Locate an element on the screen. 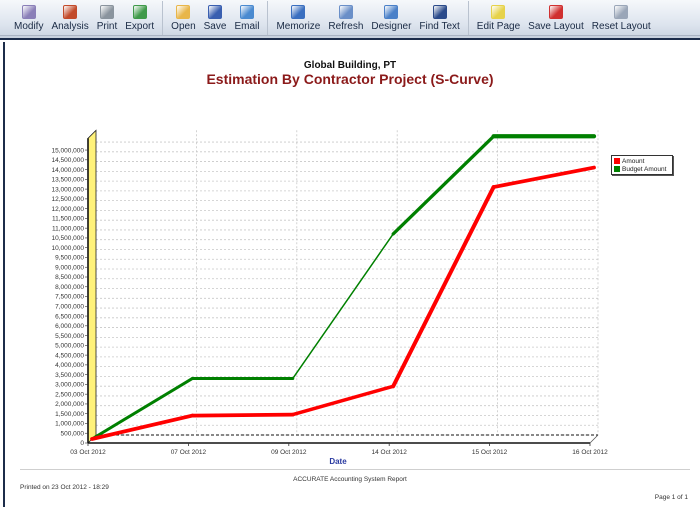 The width and height of the screenshot is (700, 507). print-icon is located at coordinates (106, 12).